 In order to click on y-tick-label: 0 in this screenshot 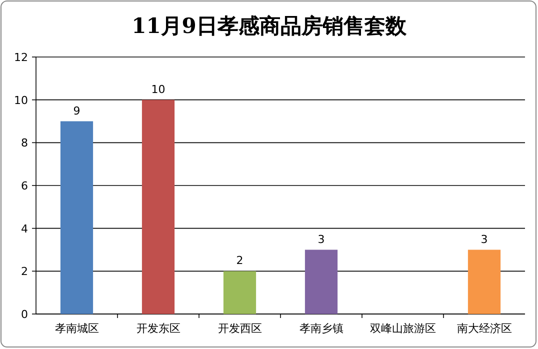, I will do `click(24, 314)`.